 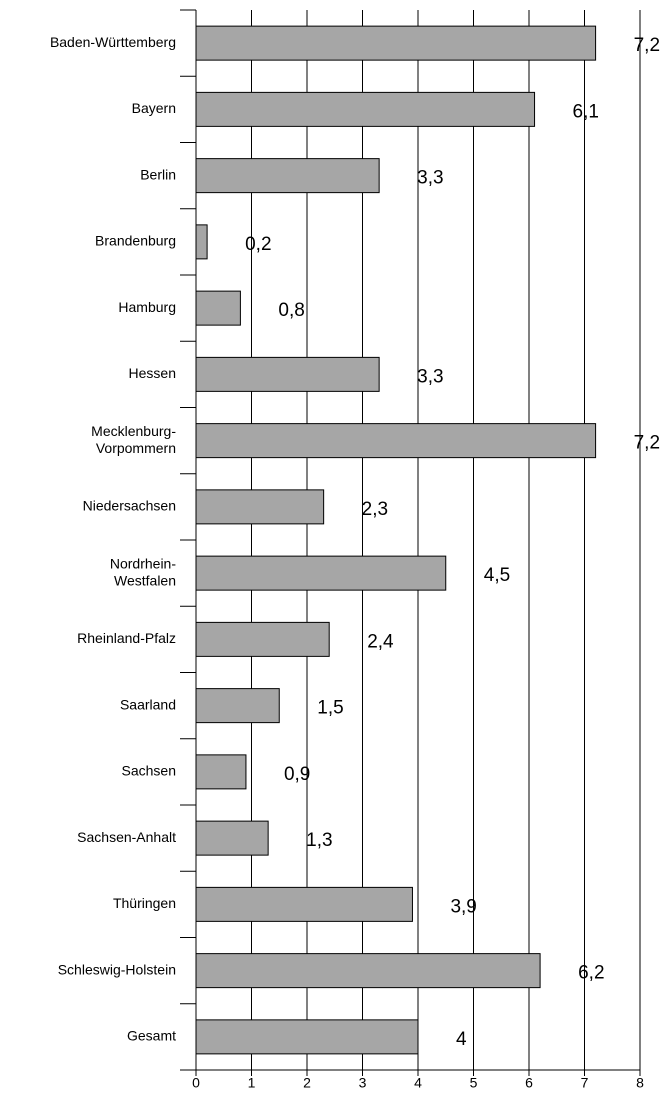 What do you see at coordinates (148, 704) in the screenshot?
I see `y-tick-label: Saarland` at bounding box center [148, 704].